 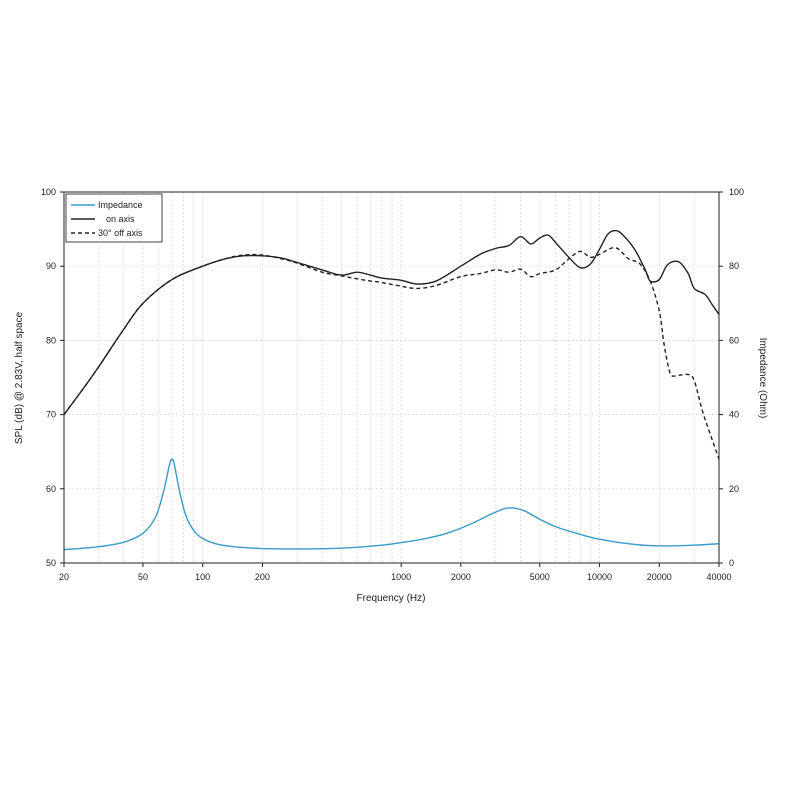 I want to click on y-left-tick-label: 70, so click(x=51, y=415).